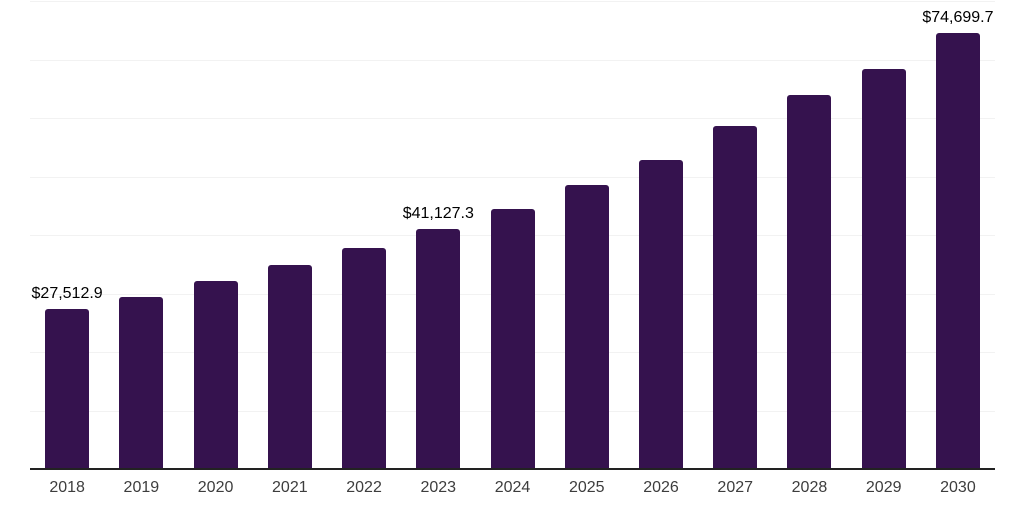 The image size is (1024, 512). I want to click on x-tick-label: 2019, so click(141, 487).